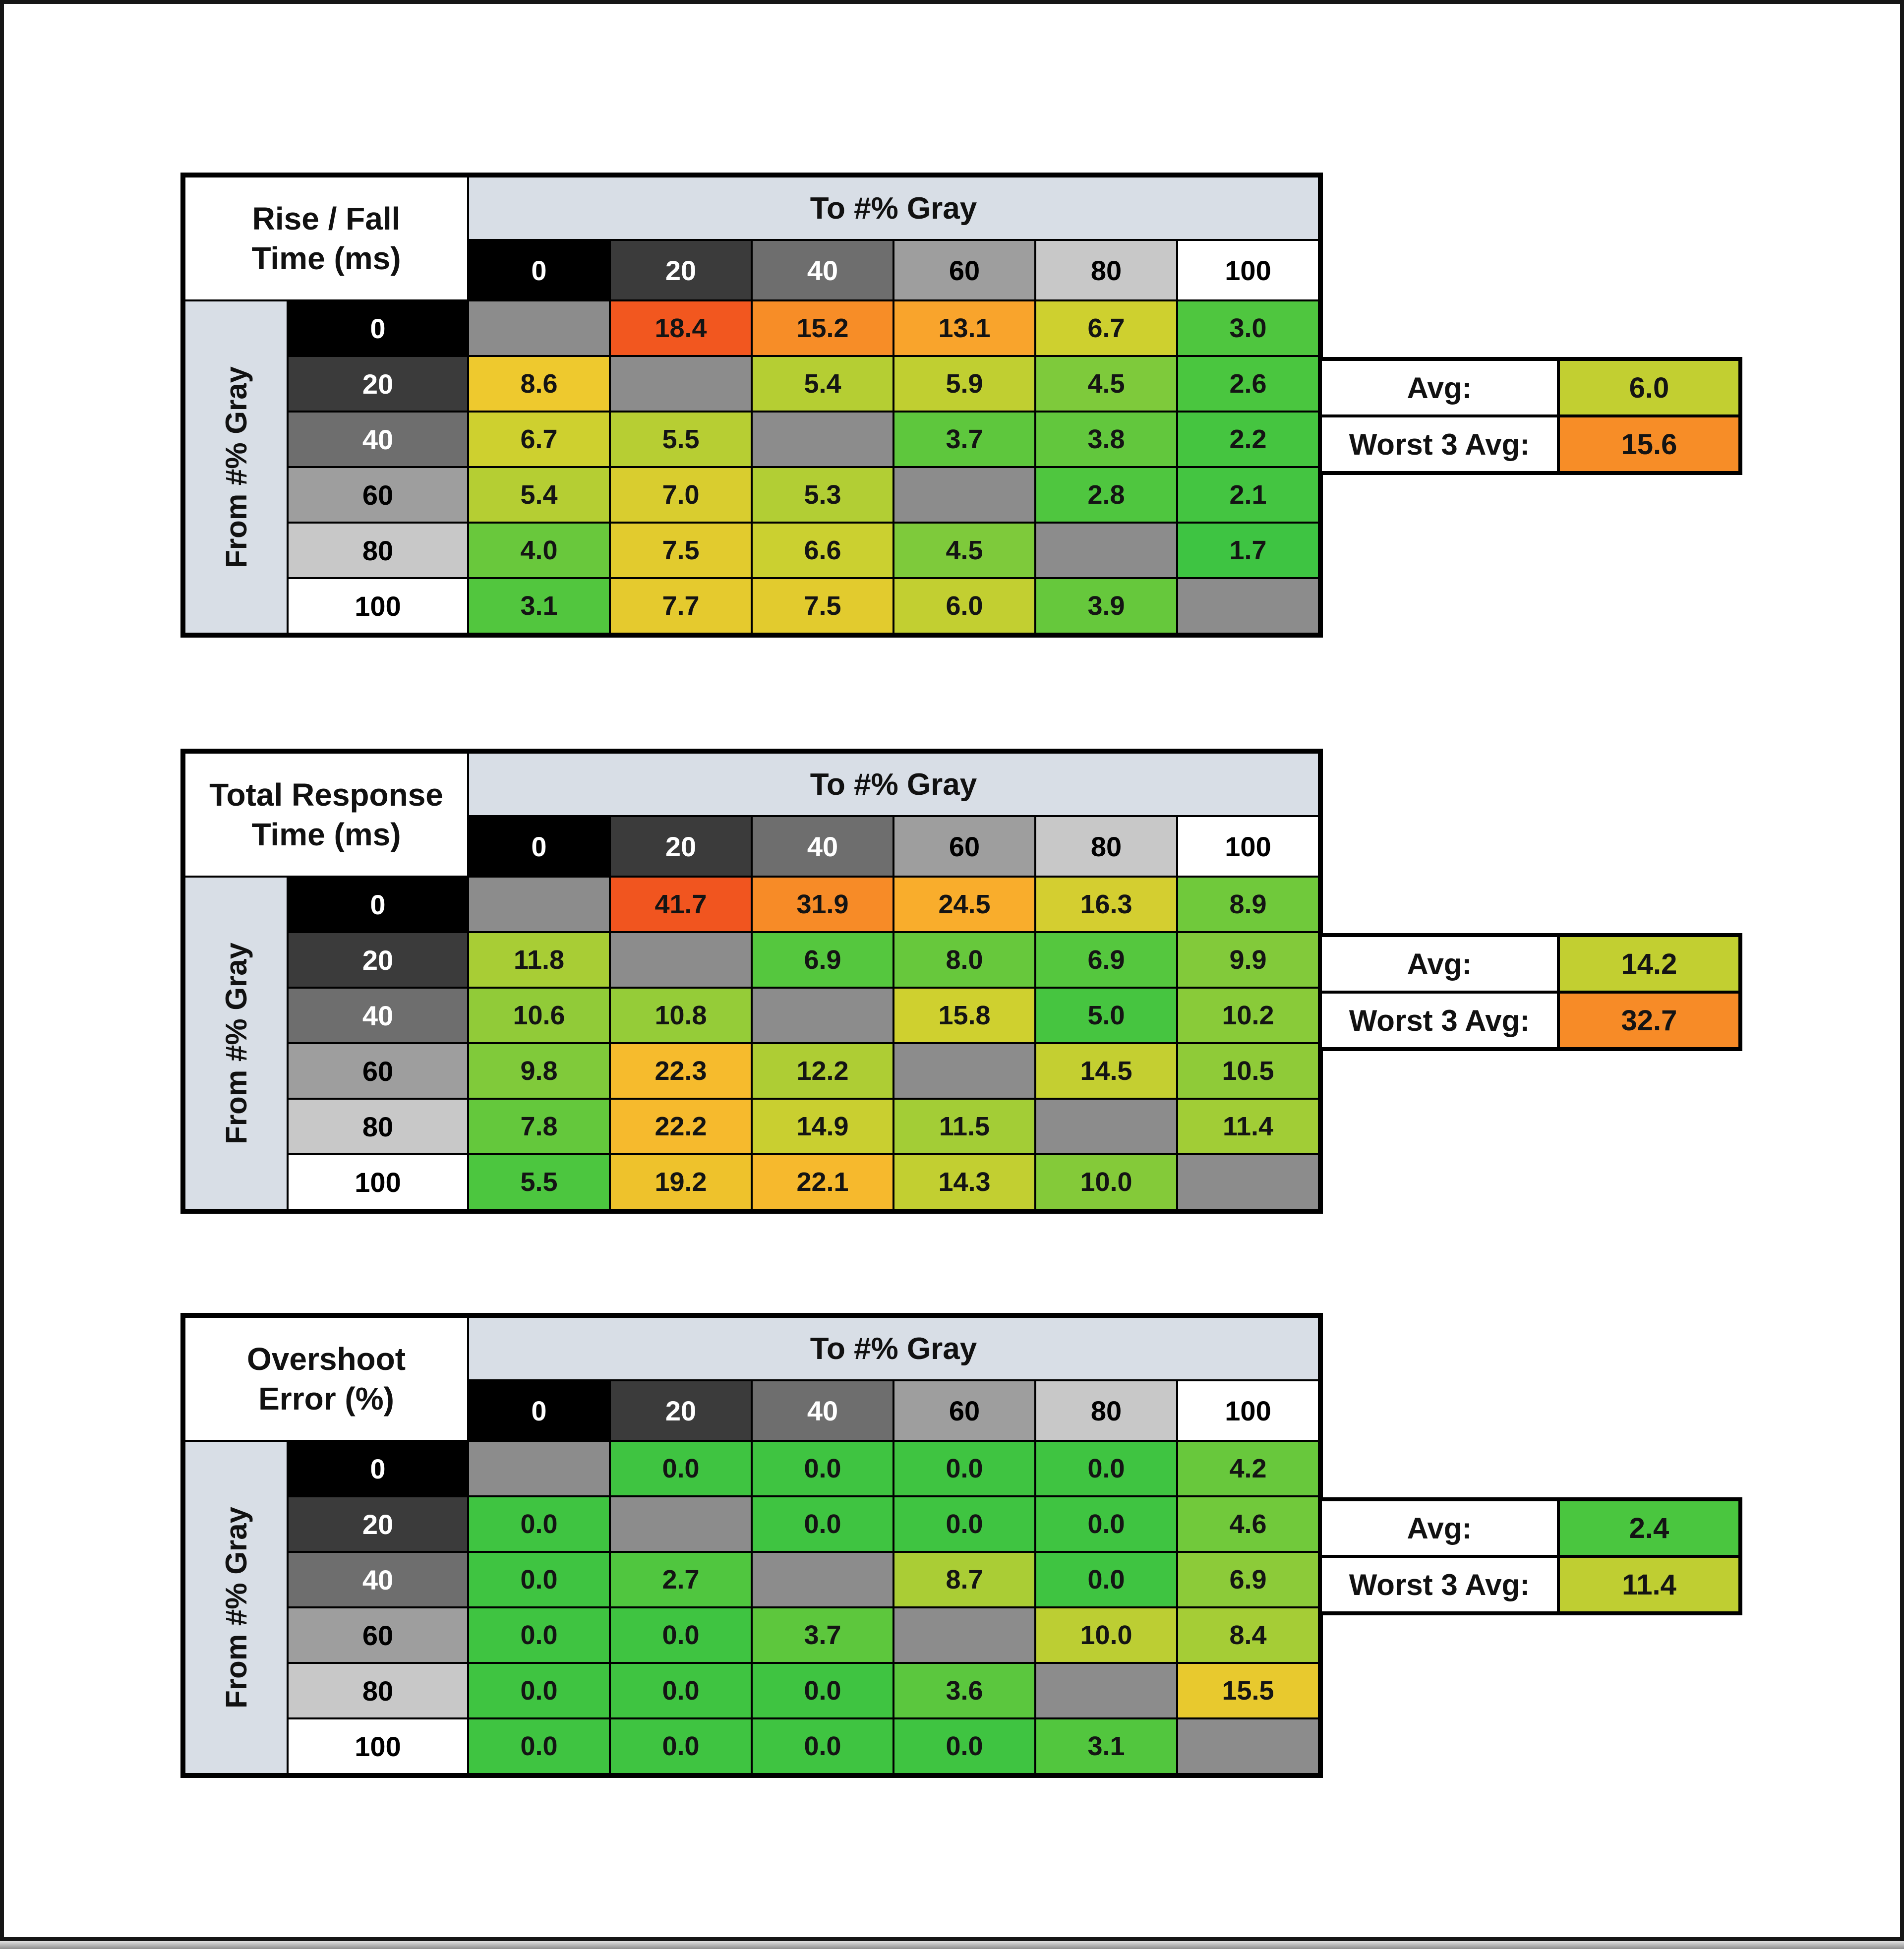  I want to click on heatmap-cell: 16.3, so click(1106, 905).